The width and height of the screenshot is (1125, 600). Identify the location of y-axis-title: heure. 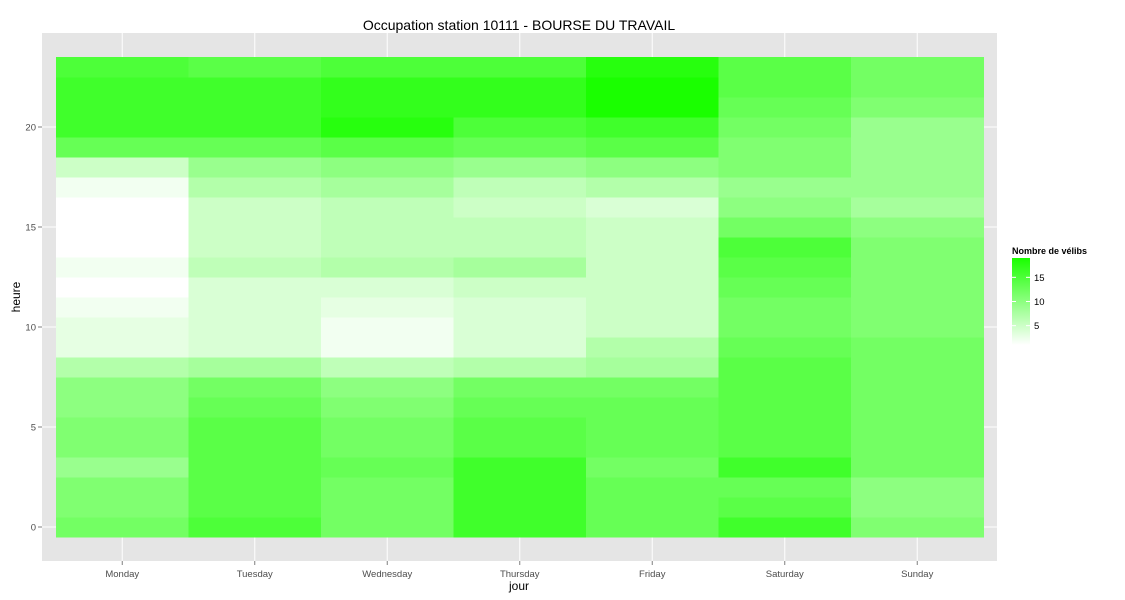
(16, 296).